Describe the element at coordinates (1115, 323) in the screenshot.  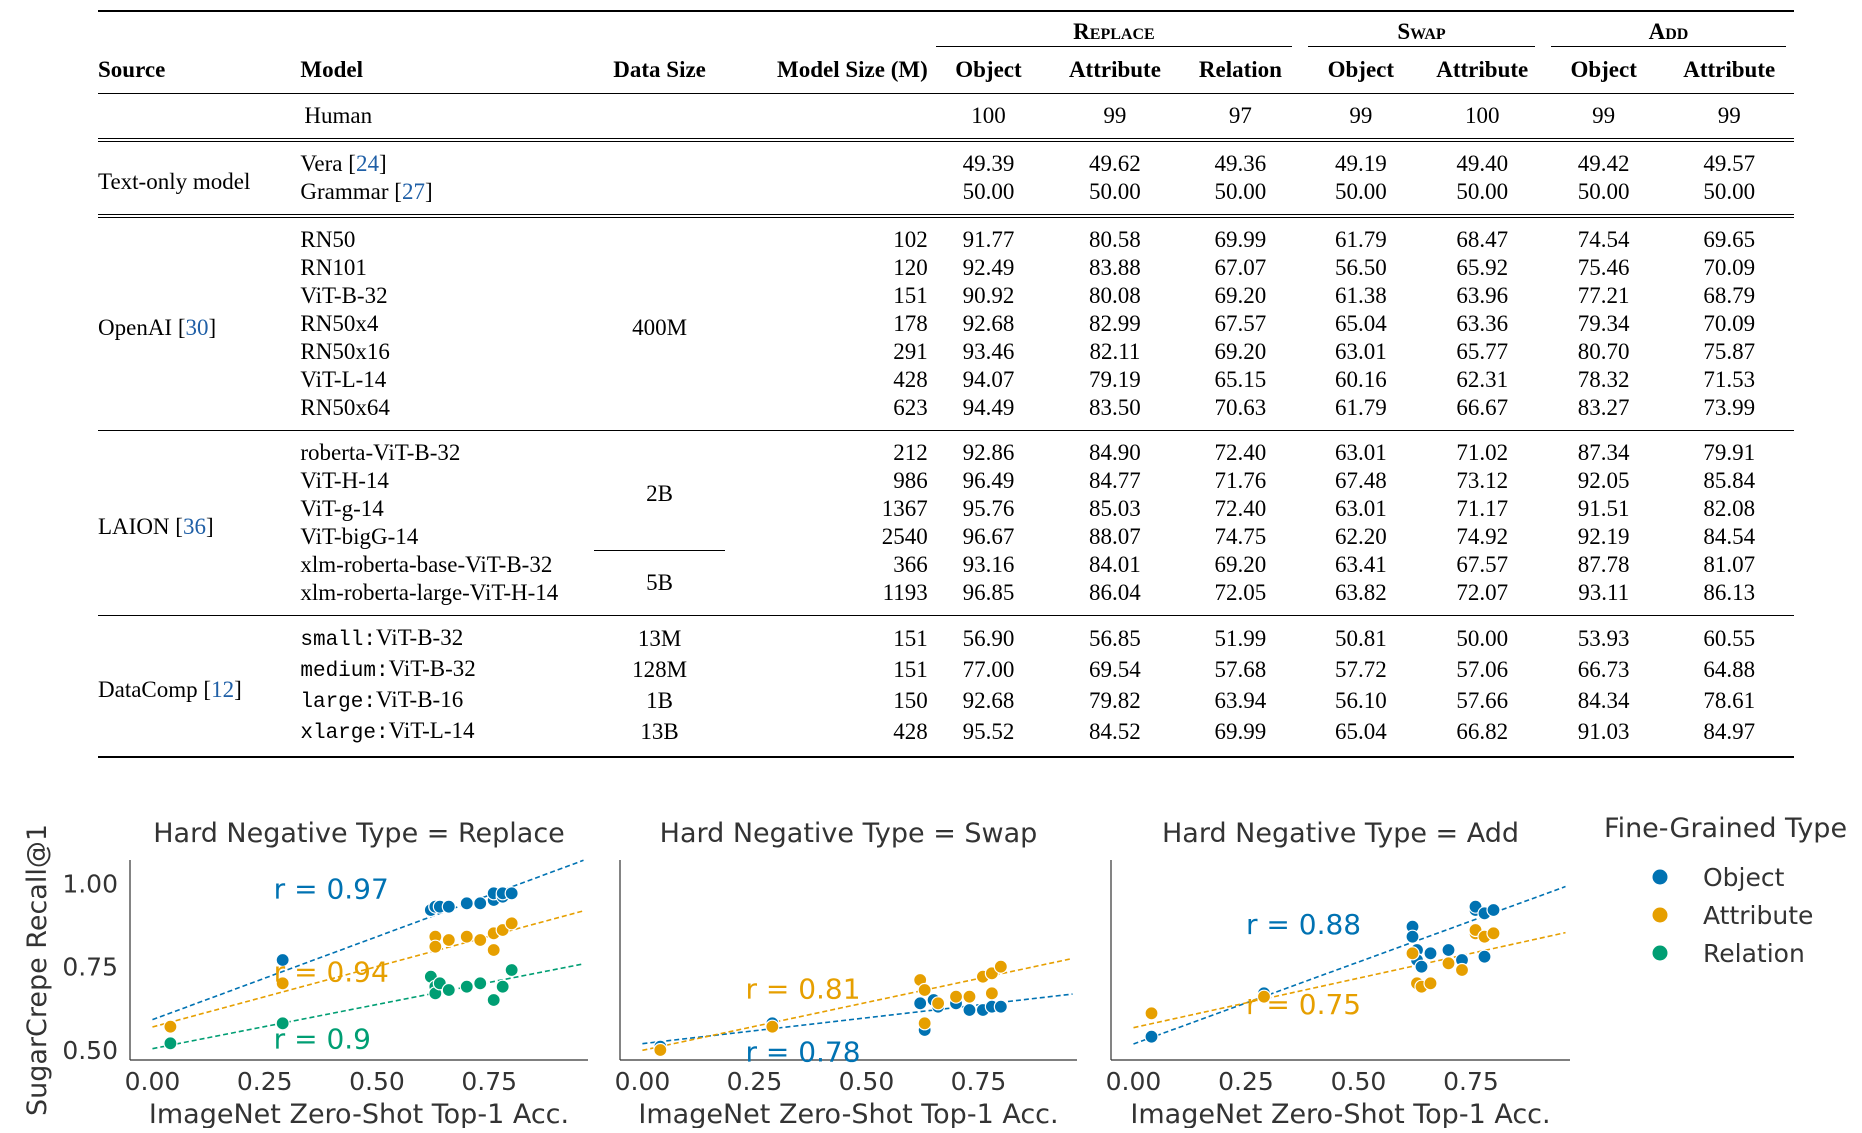
I see `value-cell: 82.99` at that location.